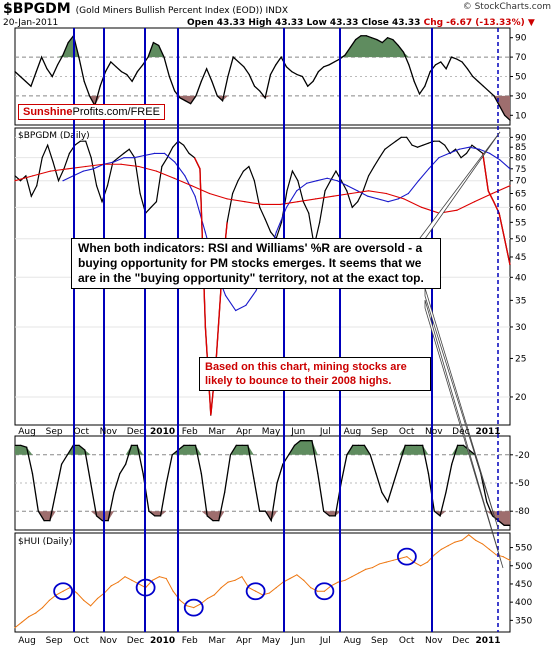 The image size is (557, 650). What do you see at coordinates (262, 188) in the screenshot?
I see `ma_long-line` at bounding box center [262, 188].